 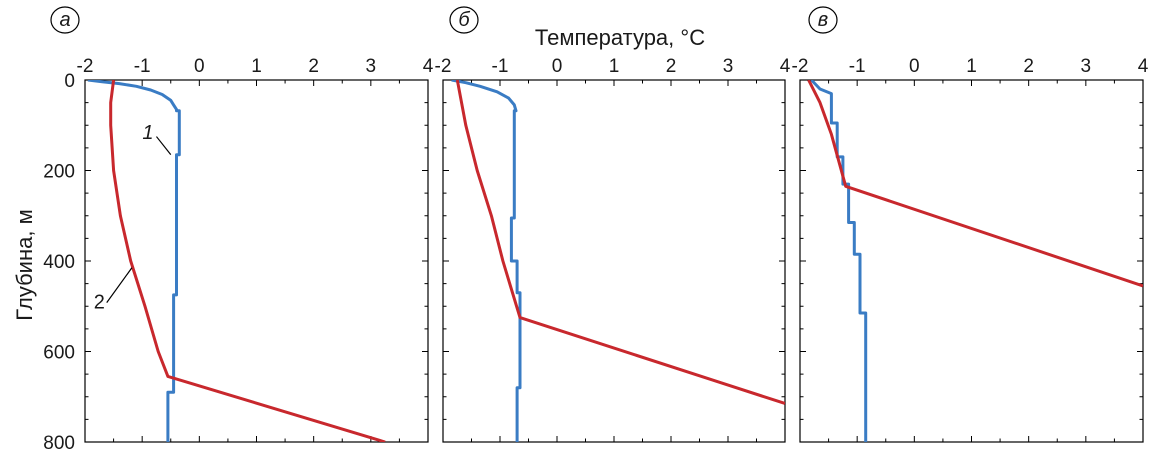 I want to click on panel-label: б, so click(x=464, y=20).